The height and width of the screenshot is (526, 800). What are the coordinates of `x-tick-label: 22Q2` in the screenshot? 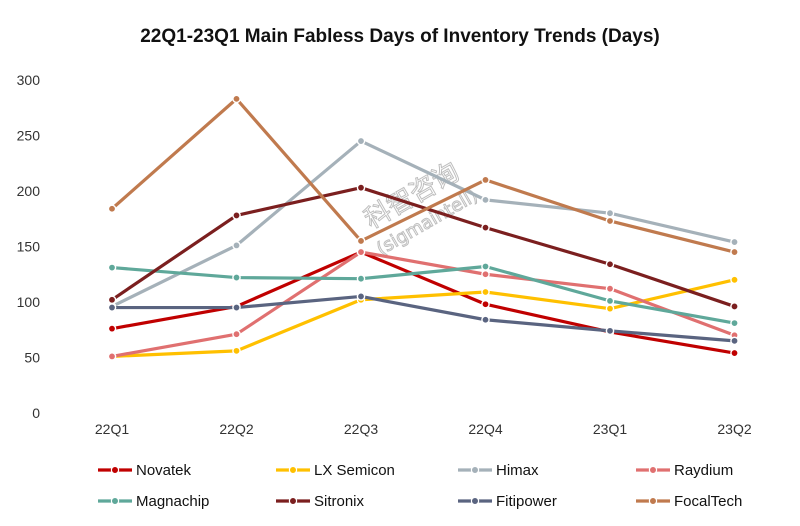 It's located at (236, 429).